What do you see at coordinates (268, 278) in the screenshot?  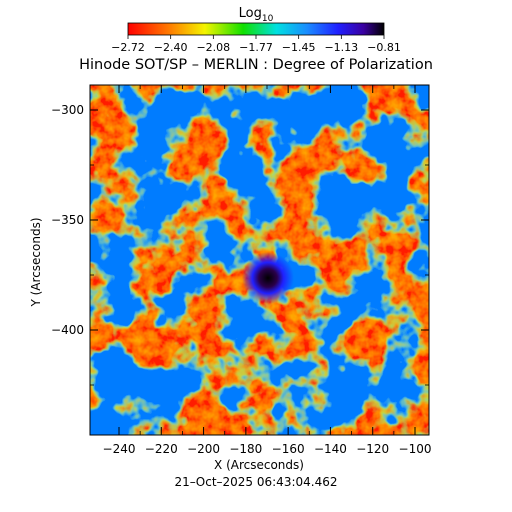 I see `magnetic-concentration` at bounding box center [268, 278].